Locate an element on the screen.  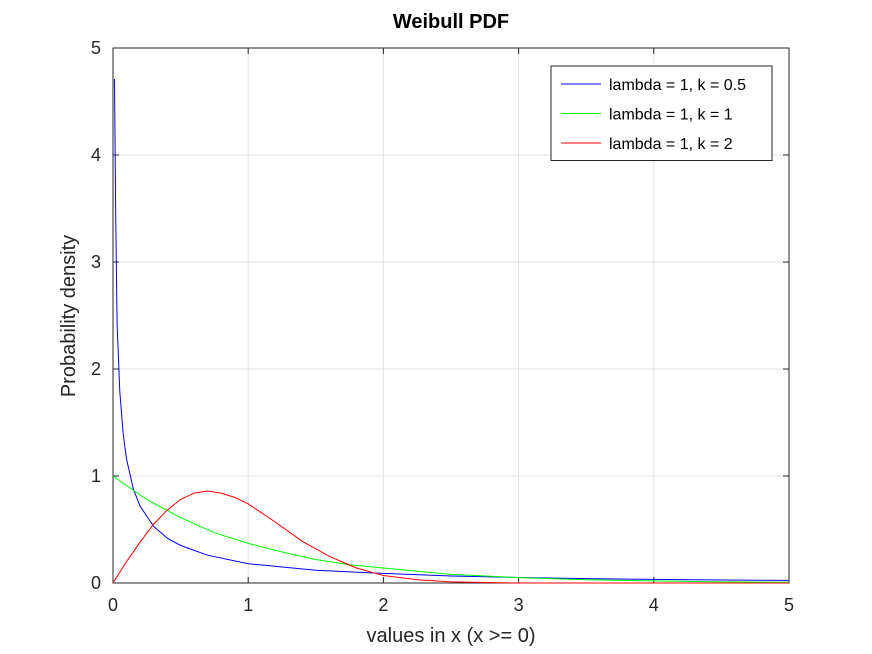
x-tick-label: 1 is located at coordinates (248, 605).